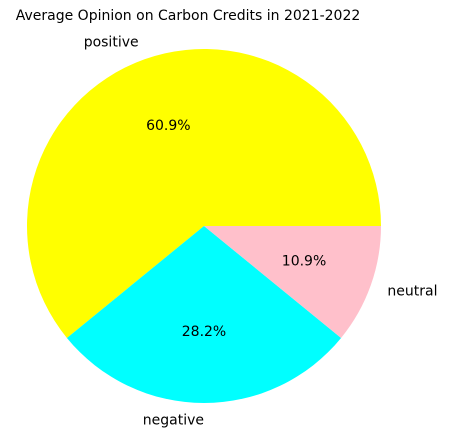 The image size is (450, 434). What do you see at coordinates (292, 282) in the screenshot?
I see `slice-neutral` at bounding box center [292, 282].